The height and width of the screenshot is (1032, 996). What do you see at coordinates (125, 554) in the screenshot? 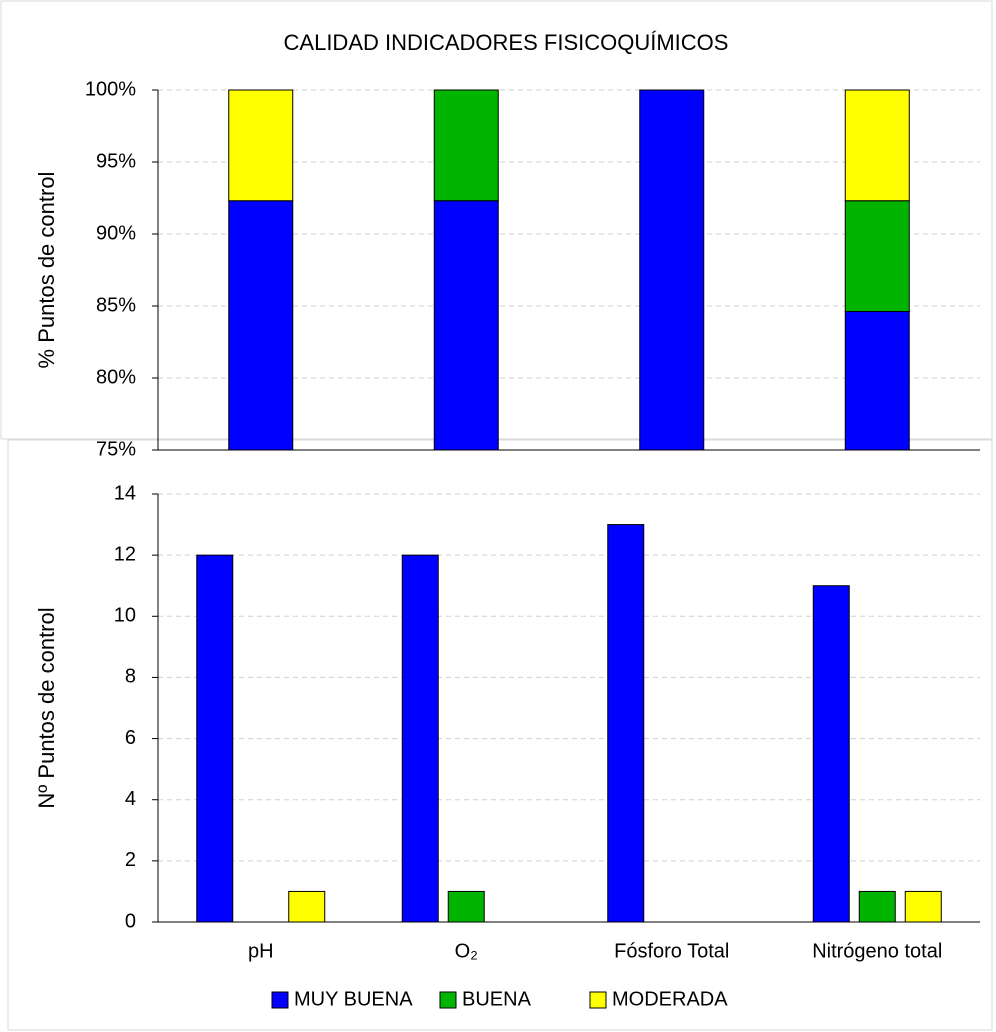
I see `y-tick-label: 12` at bounding box center [125, 554].